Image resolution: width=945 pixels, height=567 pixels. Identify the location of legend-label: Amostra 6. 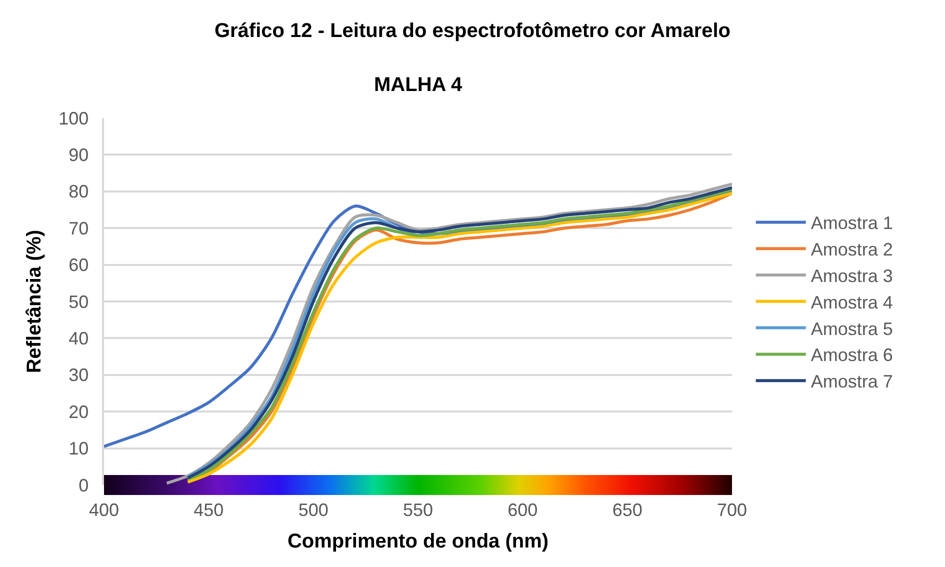
(851, 355).